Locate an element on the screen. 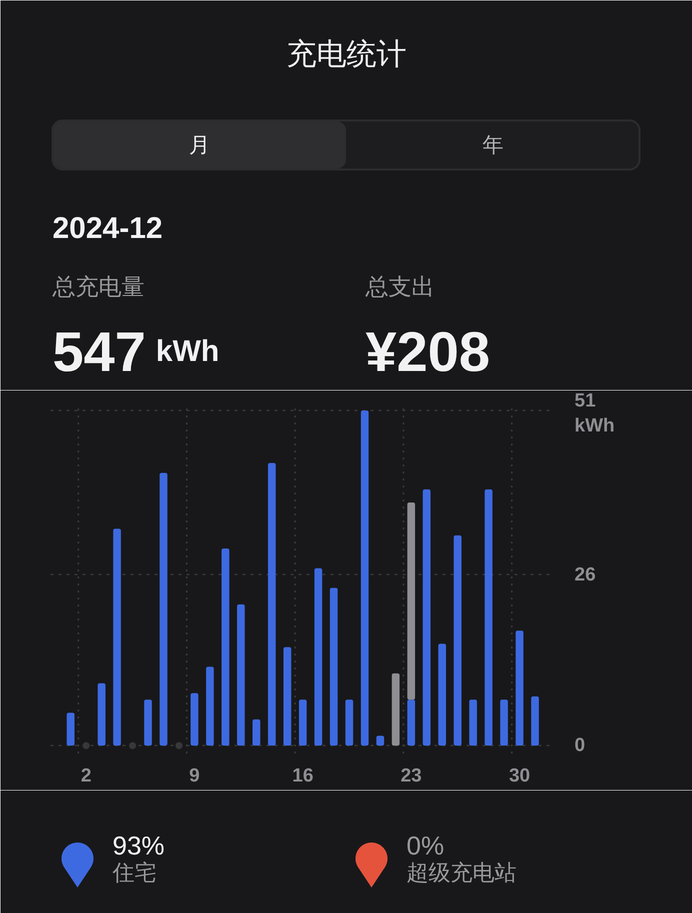  text: 0% is located at coordinates (425, 845).